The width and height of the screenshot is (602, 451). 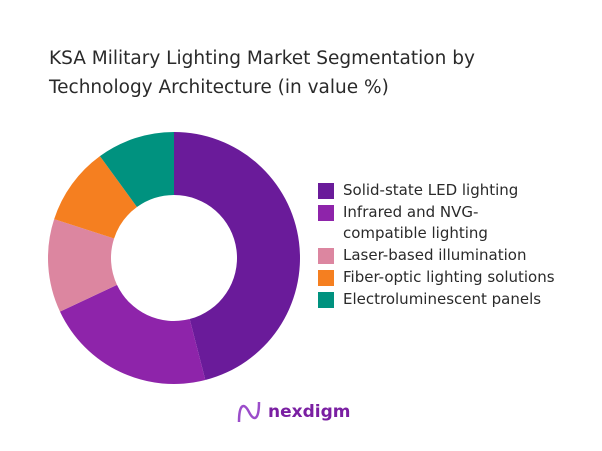 I want to click on legend-item: Fiber-optic lighting solutions, so click(x=455, y=277).